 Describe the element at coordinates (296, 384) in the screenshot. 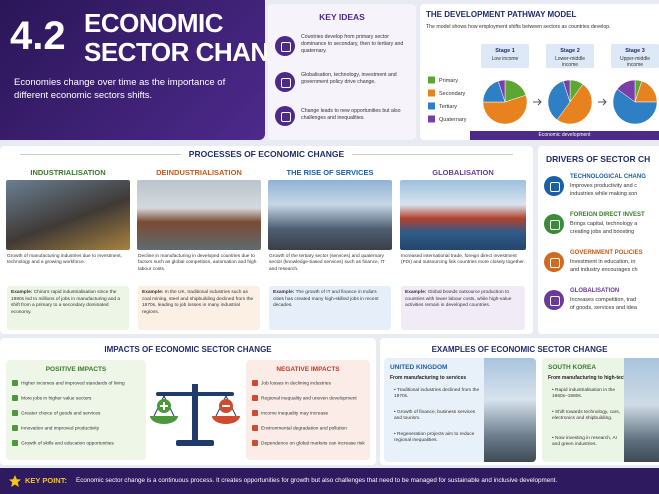

I see `impact-item: Job losses in declining industries` at that location.